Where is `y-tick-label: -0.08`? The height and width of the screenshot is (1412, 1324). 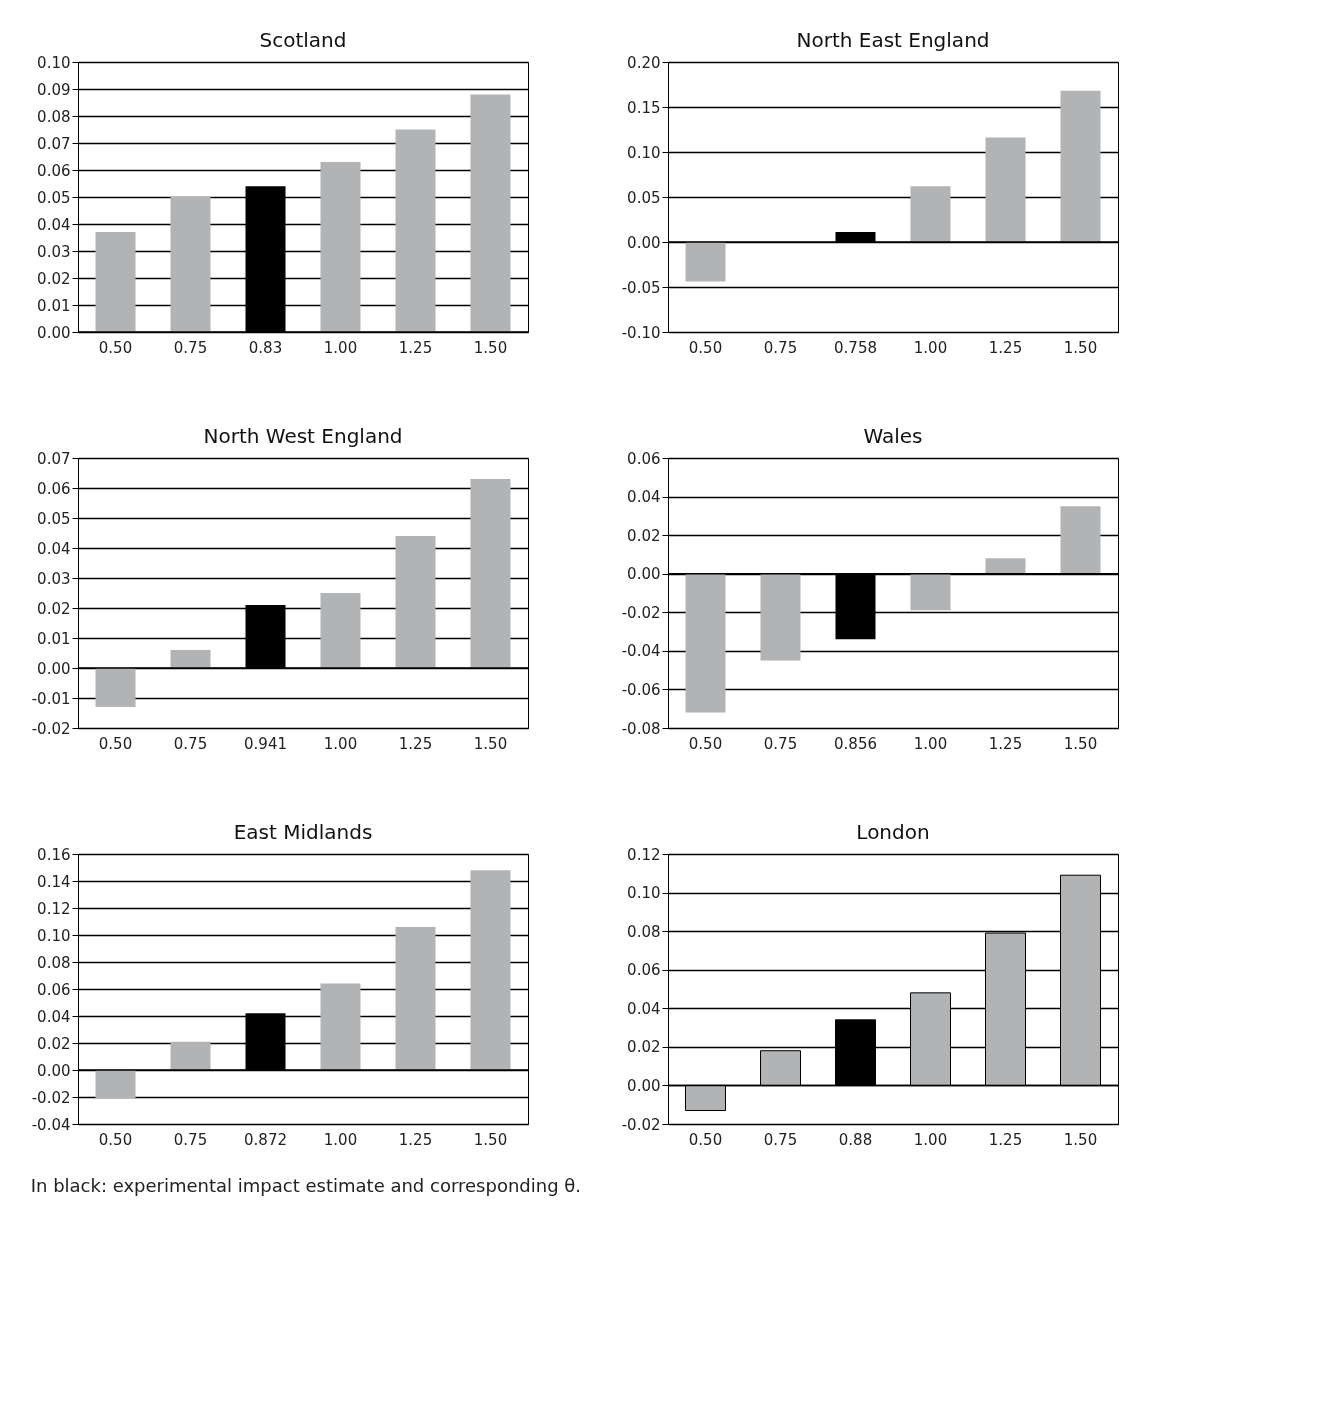
y-tick-label: -0.08 is located at coordinates (641, 728).